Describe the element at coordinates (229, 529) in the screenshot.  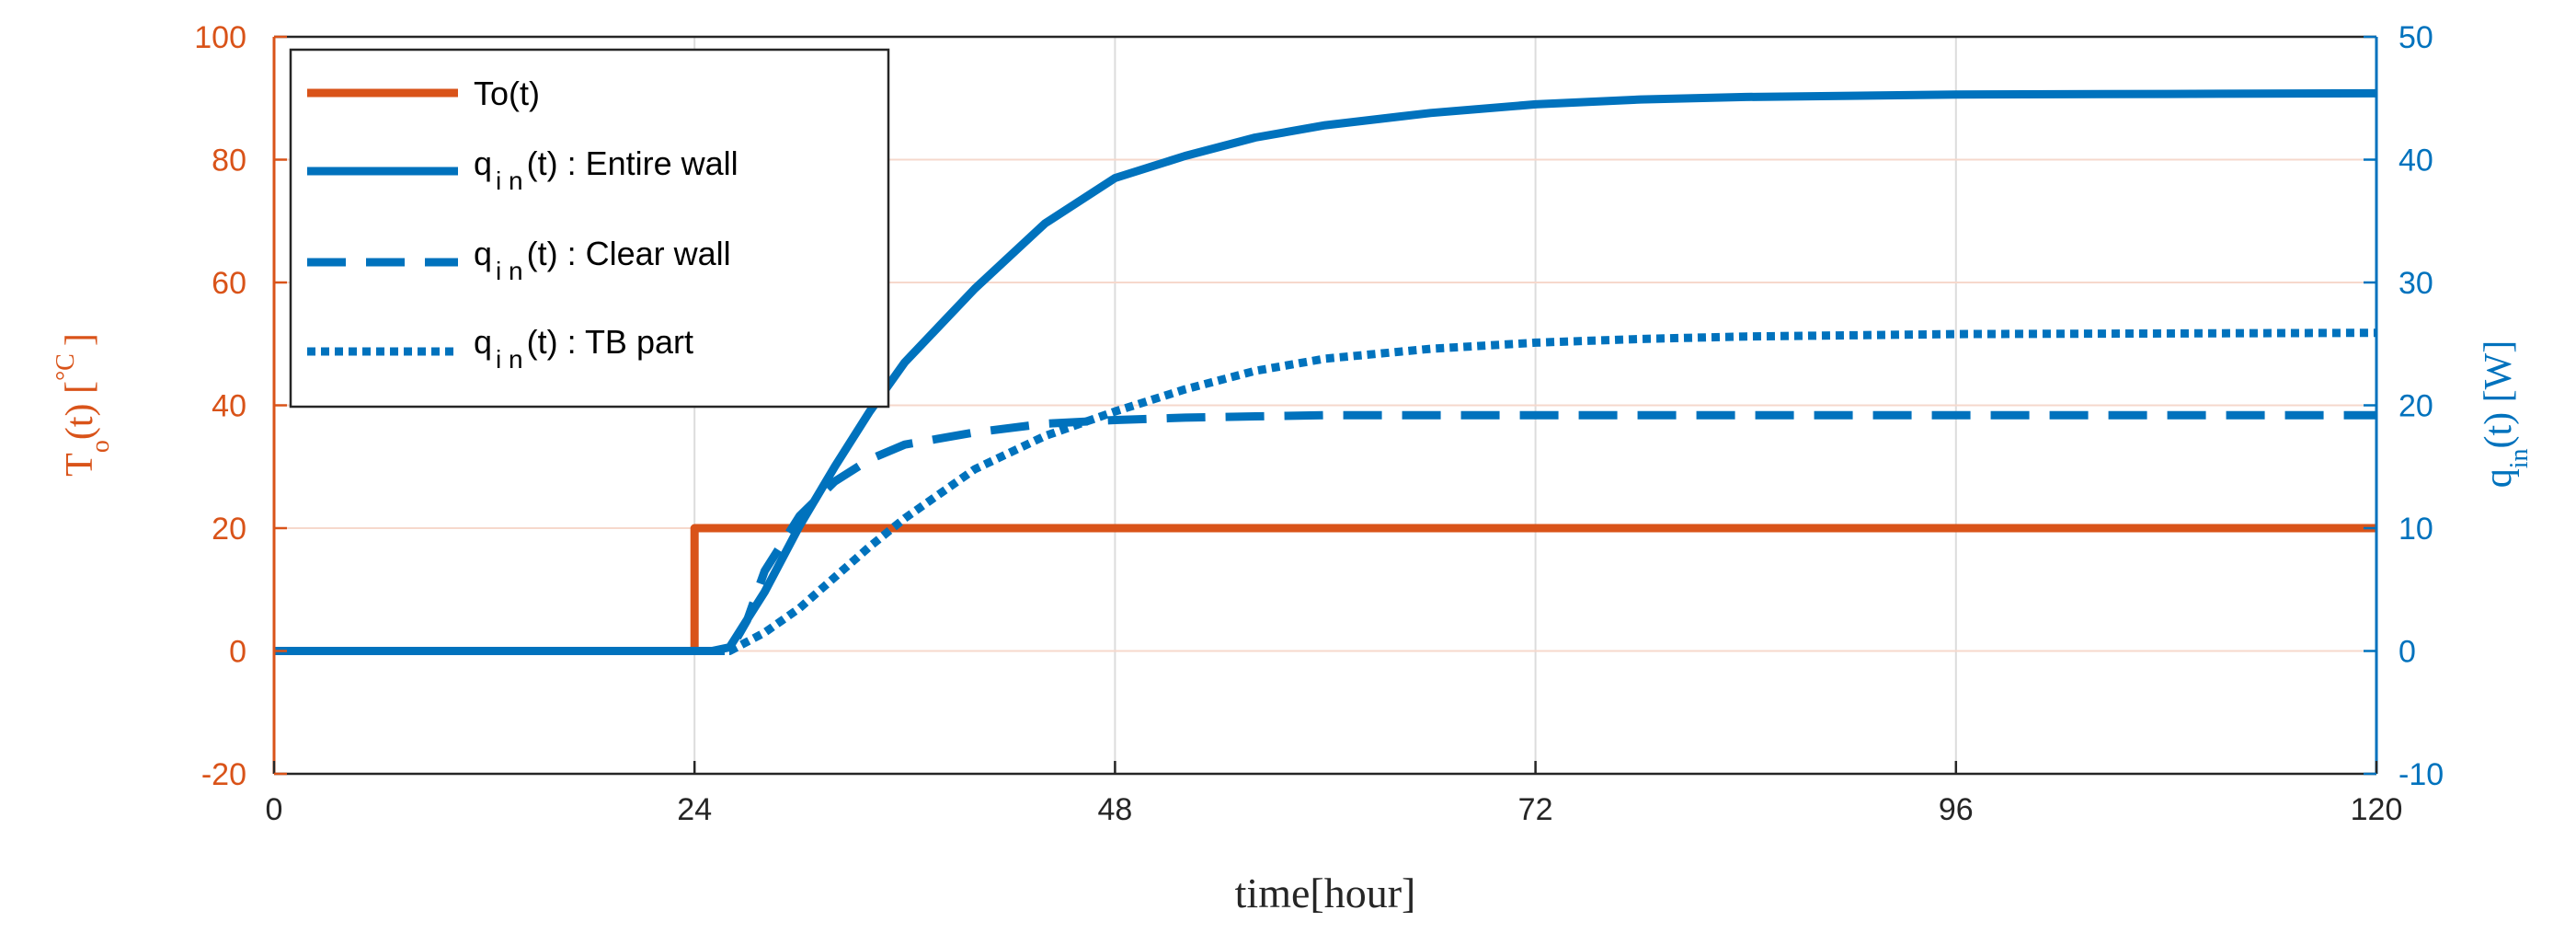
I see `y-left-tick-label-2: 20` at that location.